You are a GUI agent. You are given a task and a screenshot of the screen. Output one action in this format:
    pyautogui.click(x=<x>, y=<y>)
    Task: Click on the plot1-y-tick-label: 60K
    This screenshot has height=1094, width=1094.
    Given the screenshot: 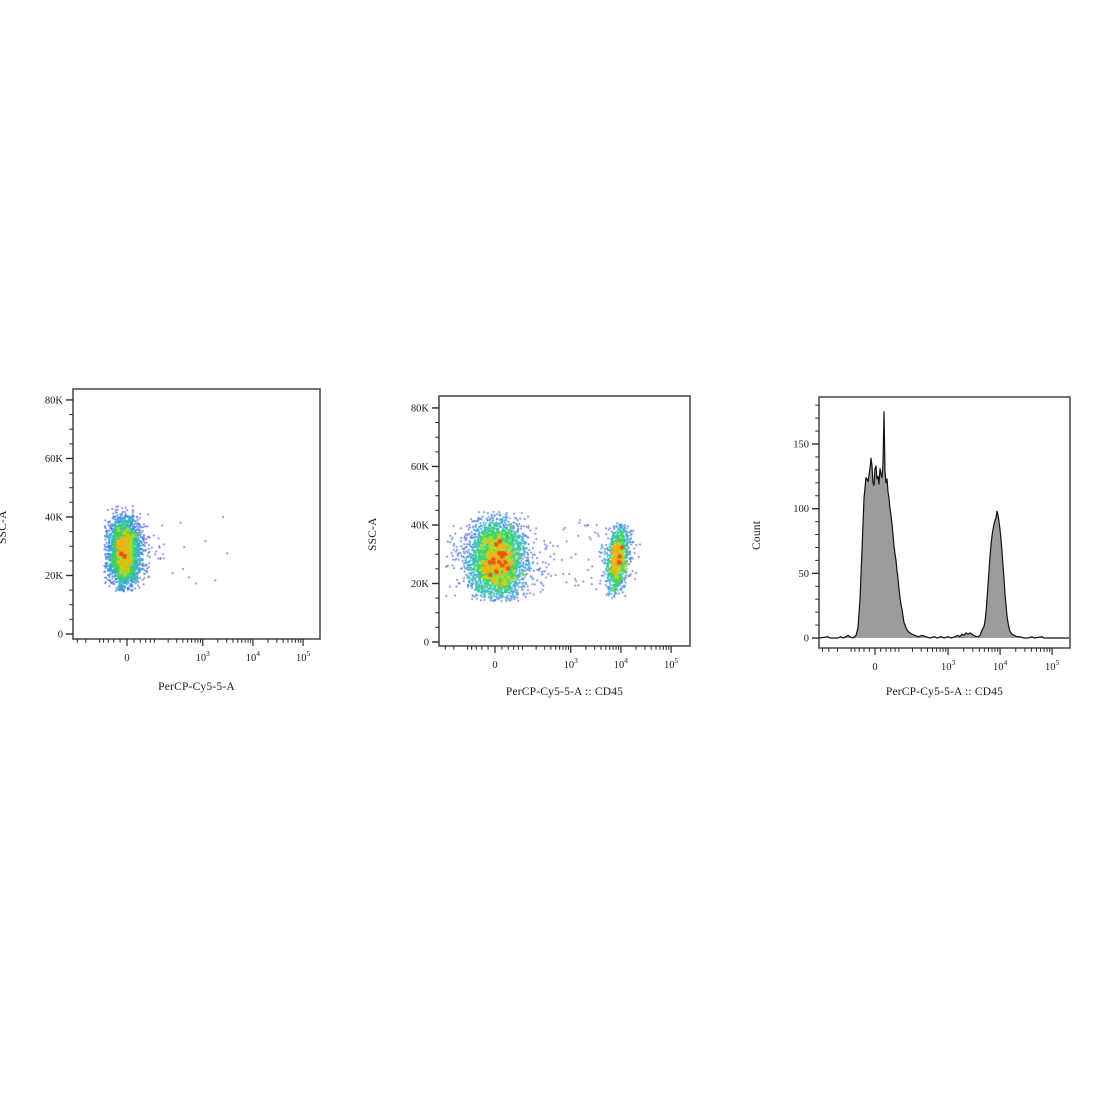 What is the action you would take?
    pyautogui.click(x=54, y=459)
    